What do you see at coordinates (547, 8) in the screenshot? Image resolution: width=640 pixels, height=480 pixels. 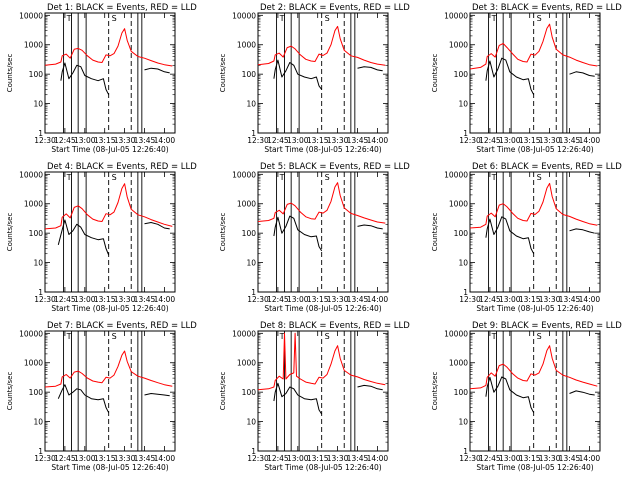 I see `panel-title: Det 3: BLACK = Events, RED = LLD` at bounding box center [547, 8].